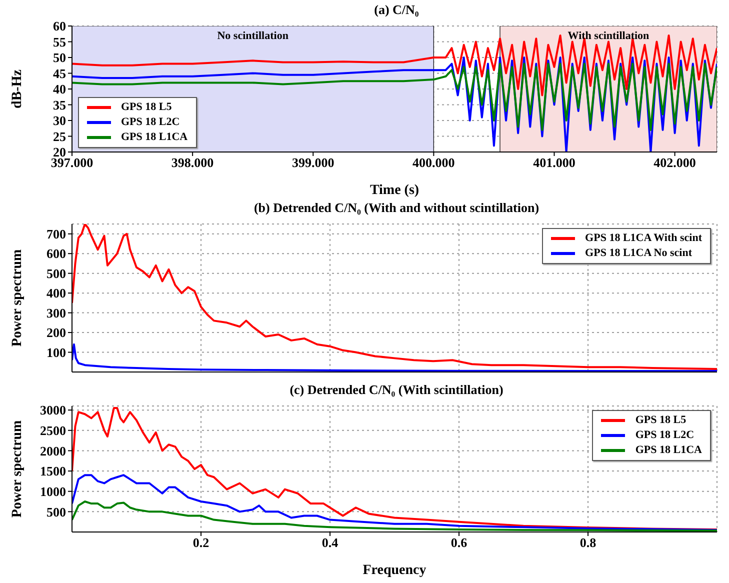 The image size is (729, 583). I want to click on y-tick-label: 200, so click(56, 332).